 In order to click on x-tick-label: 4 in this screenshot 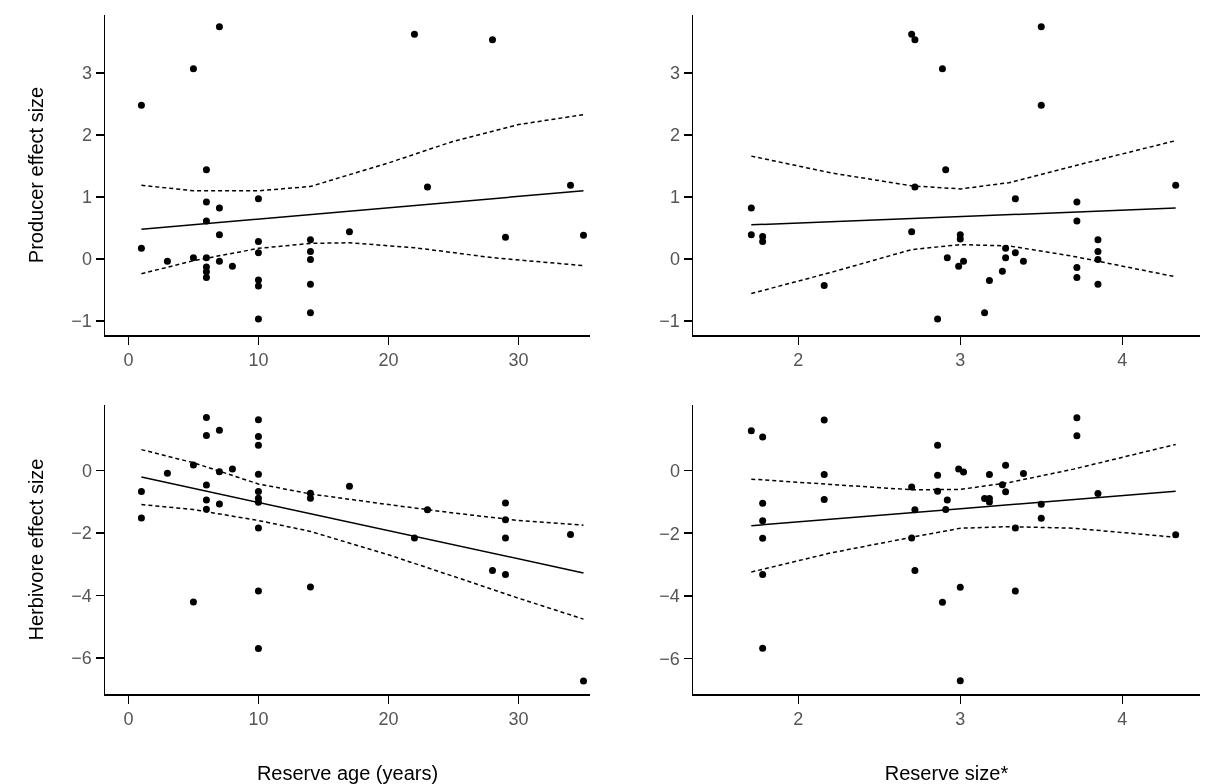, I will do `click(1122, 719)`.